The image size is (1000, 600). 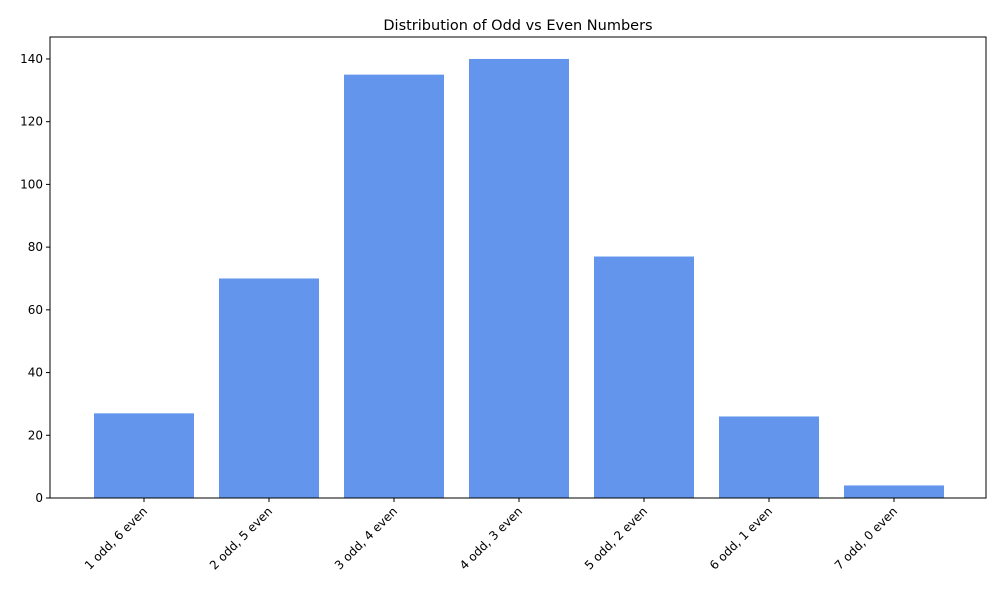 I want to click on chart-title: Distribution of Odd vs Even Numbers, so click(x=517, y=26).